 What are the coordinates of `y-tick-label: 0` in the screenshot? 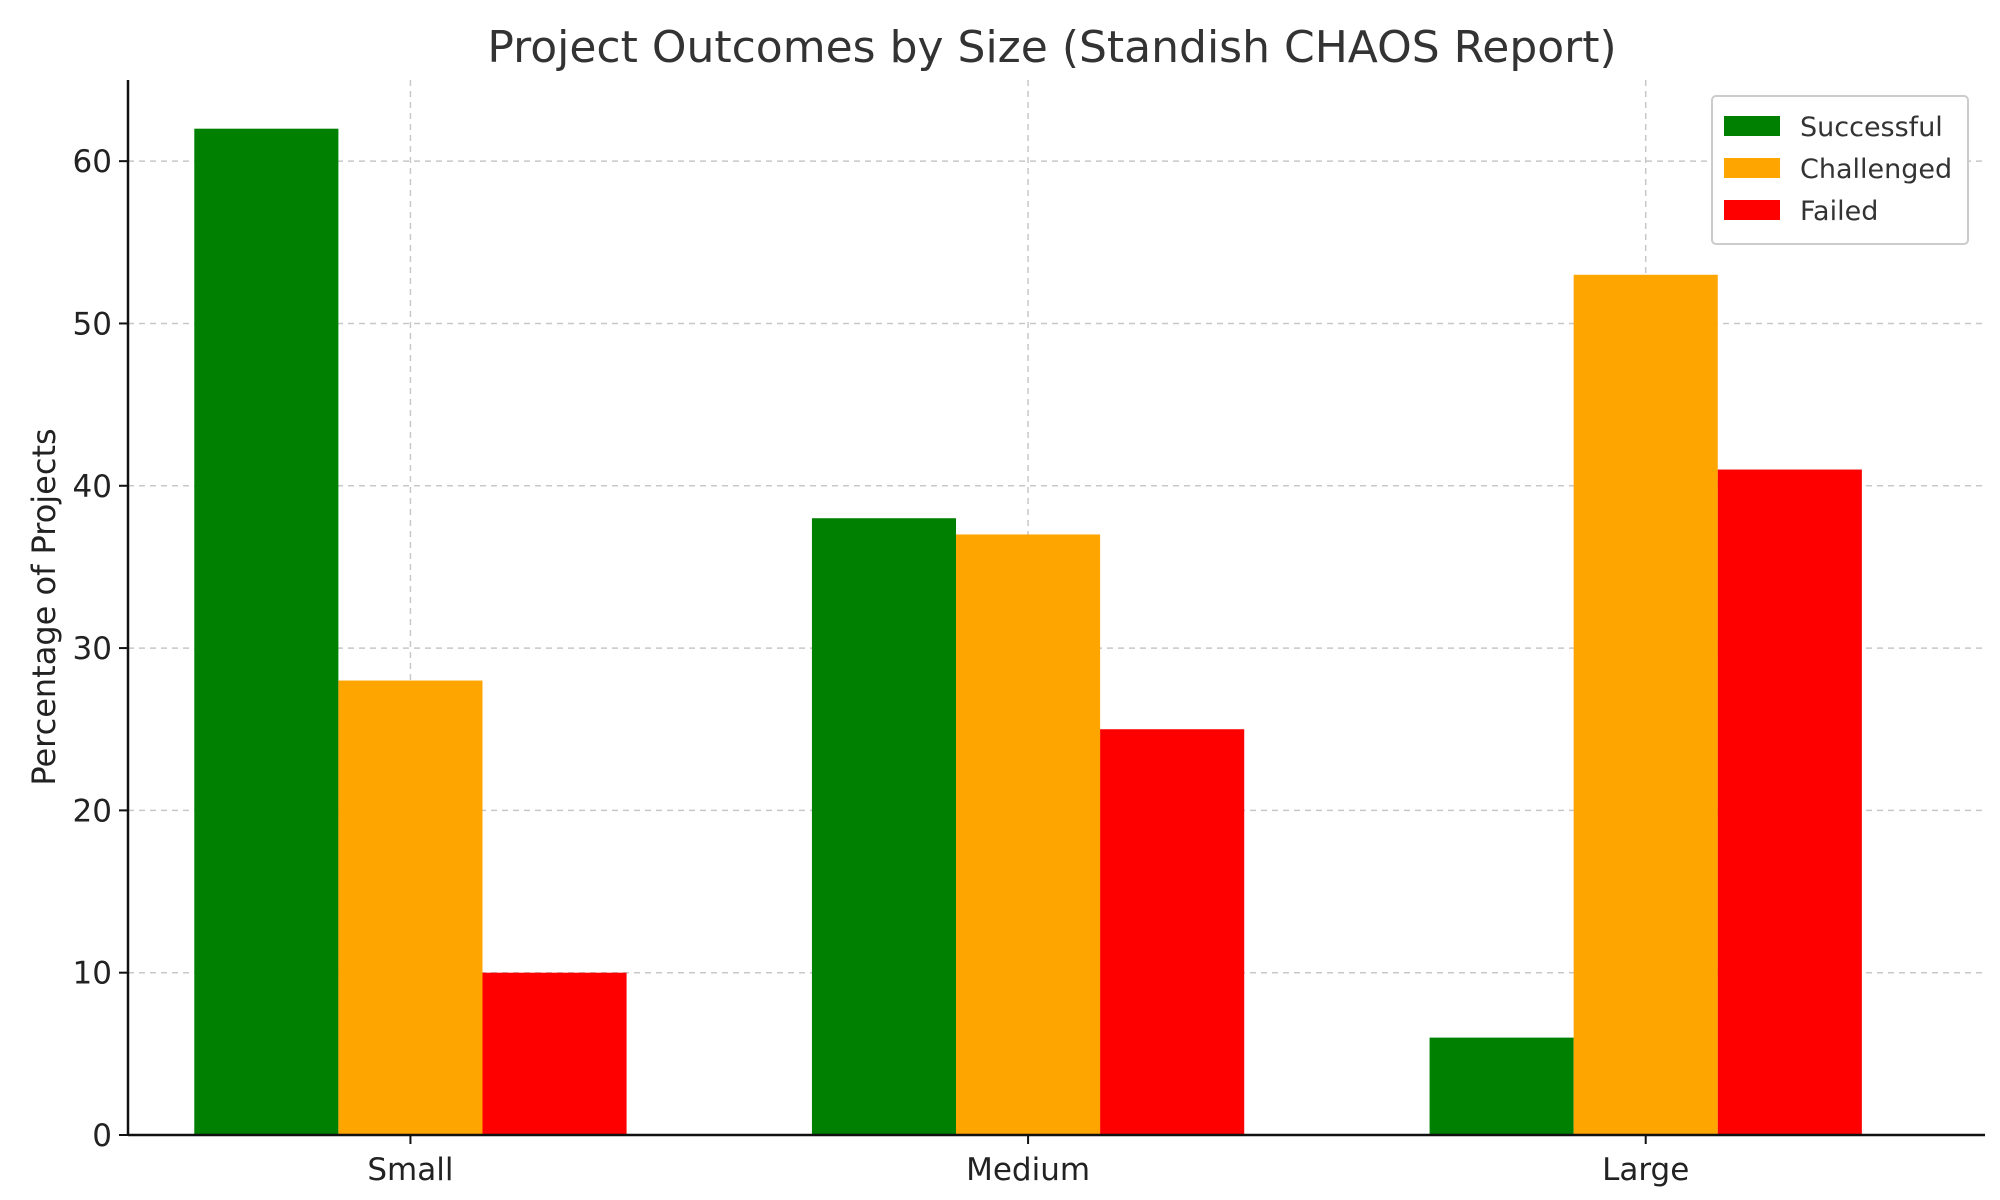 It's located at (102, 1136).